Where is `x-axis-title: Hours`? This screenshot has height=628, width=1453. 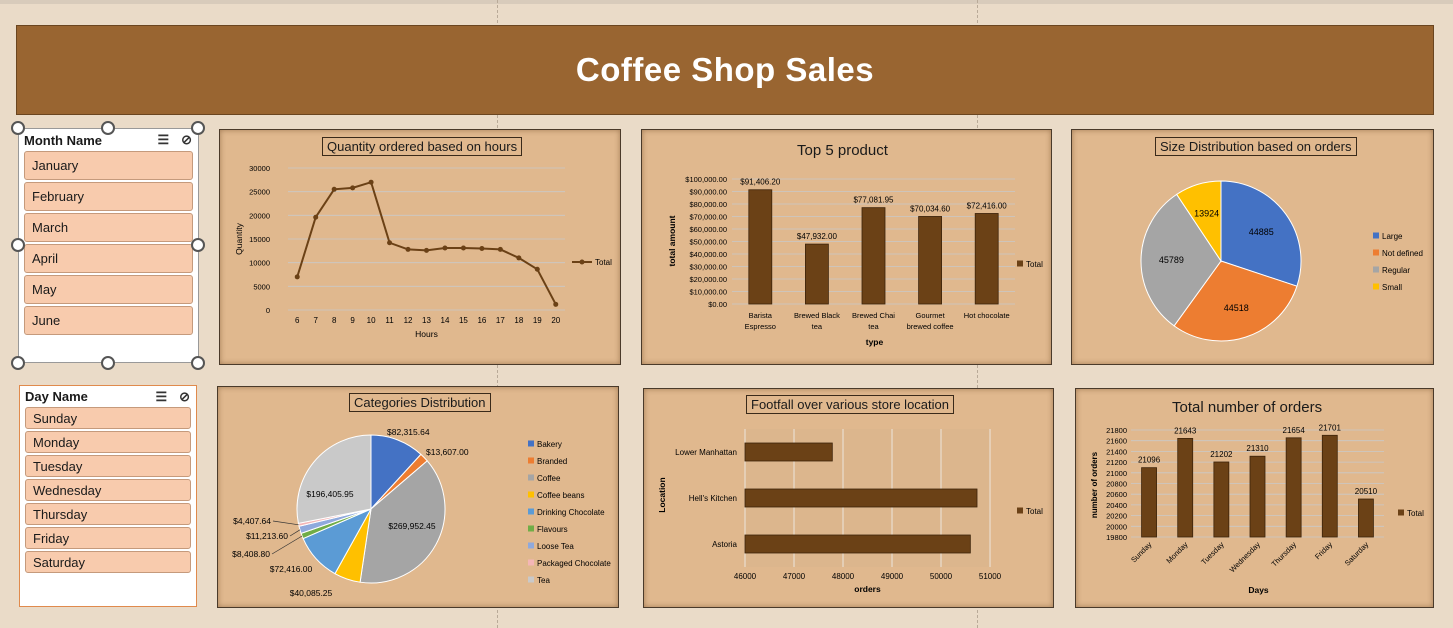 x-axis-title: Hours is located at coordinates (426, 334).